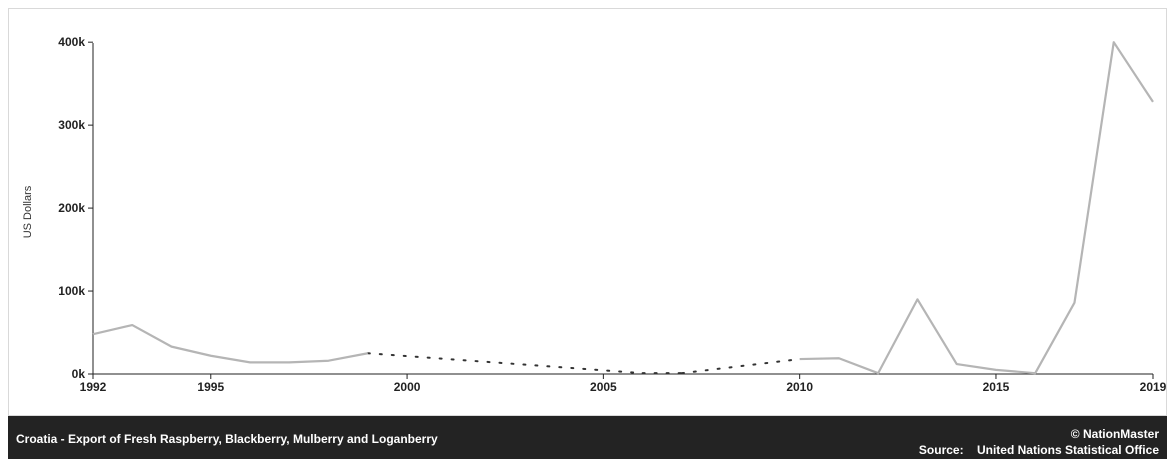  What do you see at coordinates (93, 387) in the screenshot?
I see `x-tick-label: 1992` at bounding box center [93, 387].